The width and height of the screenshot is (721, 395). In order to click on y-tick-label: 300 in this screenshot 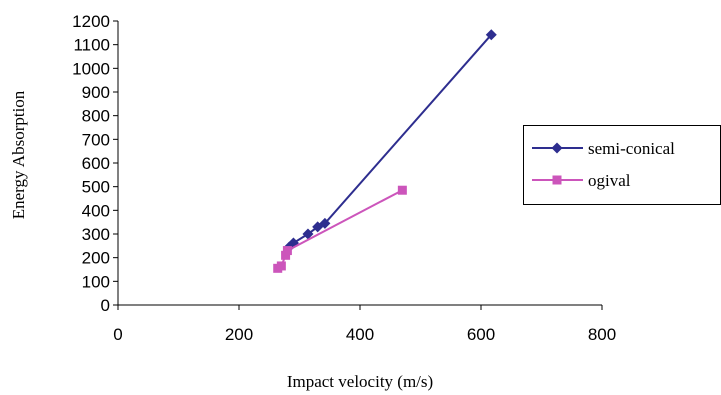, I will do `click(96, 234)`.